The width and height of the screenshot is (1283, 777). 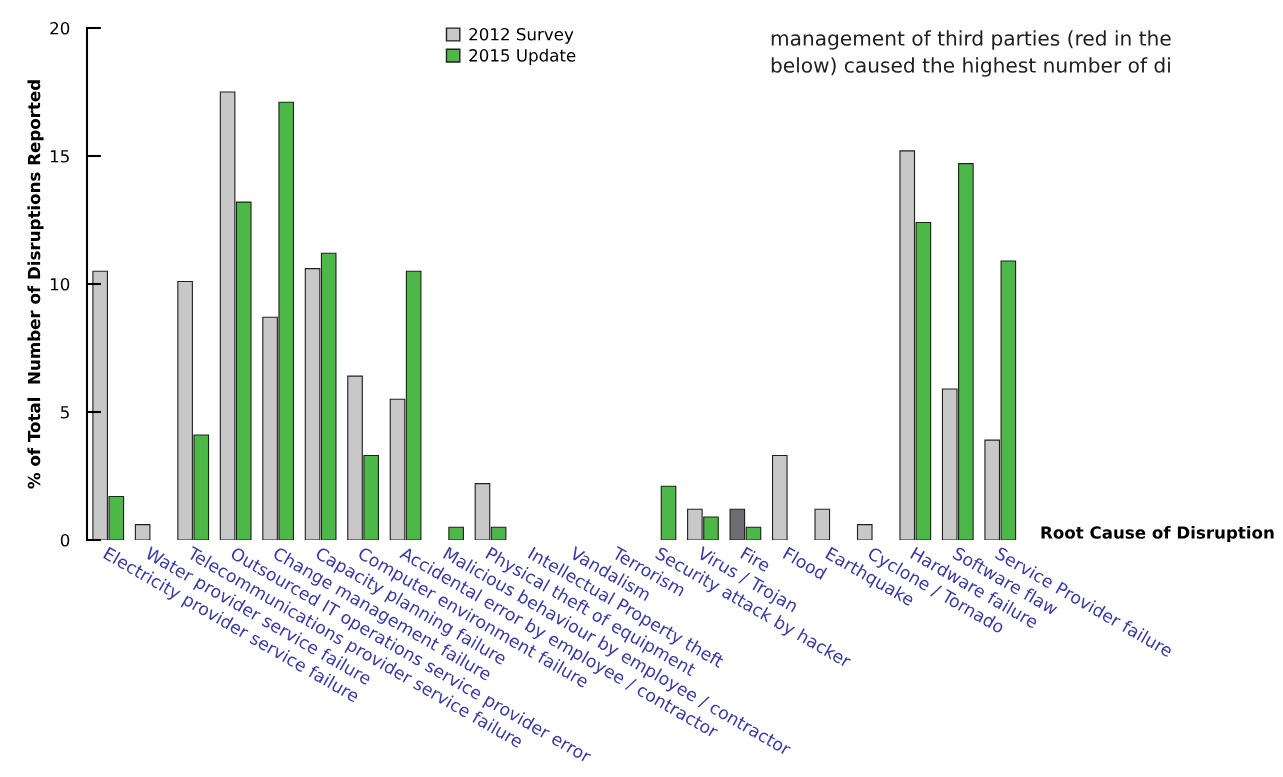 I want to click on y-tick-label: 5, so click(x=65, y=412).